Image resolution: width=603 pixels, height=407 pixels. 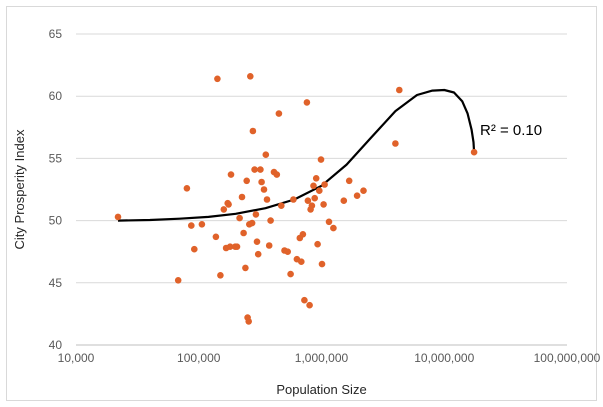 I want to click on x-tick-label: 10,000, so click(x=76, y=358).